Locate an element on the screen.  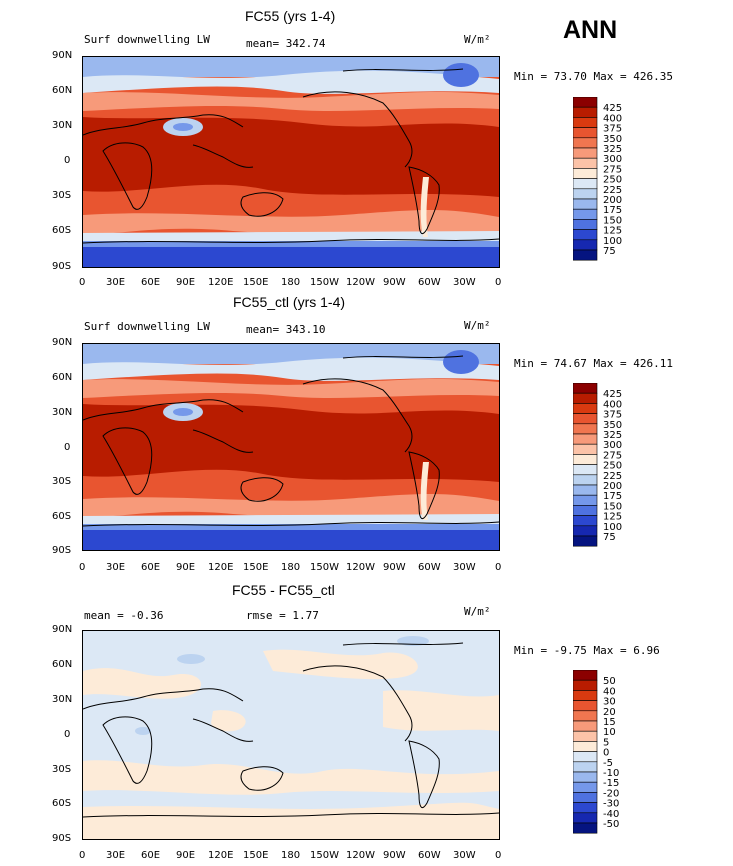
p3-xlabel-60w: 60W is located at coordinates (429, 855).